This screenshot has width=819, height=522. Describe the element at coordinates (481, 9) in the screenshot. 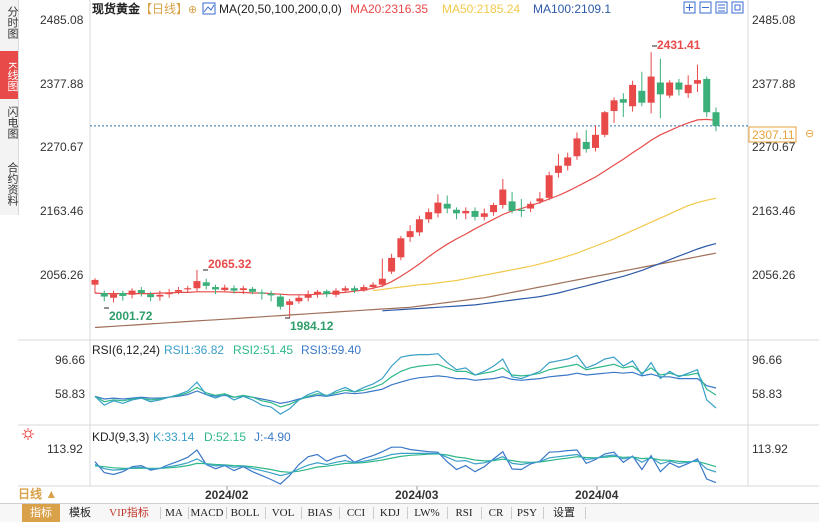

I see `ma50-label: MA50:2185.24` at that location.